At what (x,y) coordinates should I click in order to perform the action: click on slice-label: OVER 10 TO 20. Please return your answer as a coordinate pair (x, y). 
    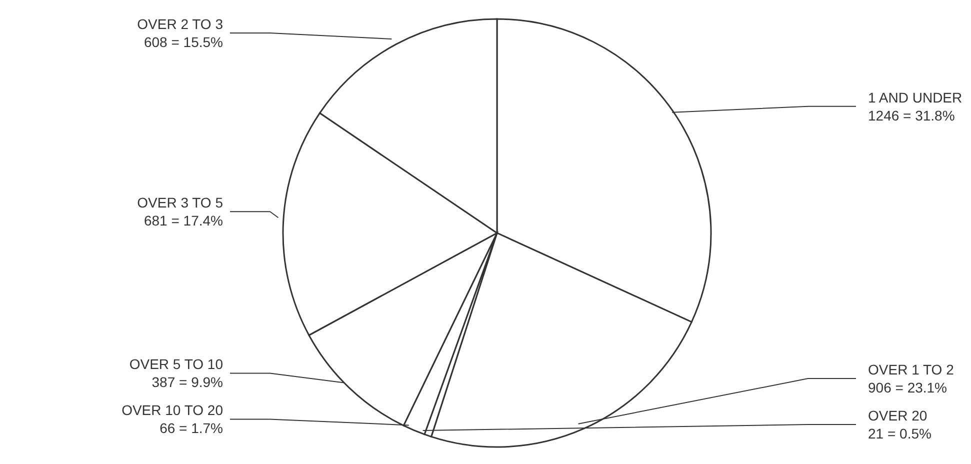
    Looking at the image, I should click on (173, 410).